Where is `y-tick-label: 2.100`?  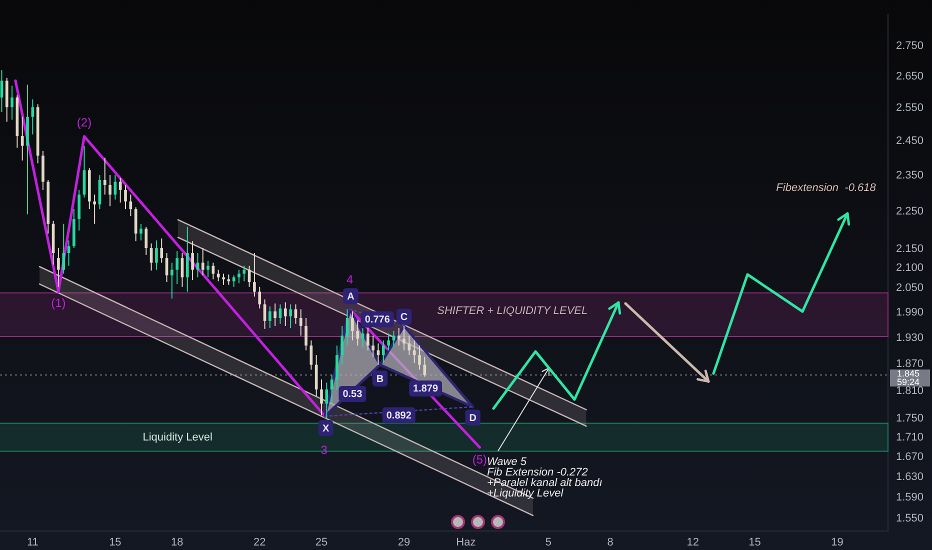
y-tick-label: 2.100 is located at coordinates (910, 268).